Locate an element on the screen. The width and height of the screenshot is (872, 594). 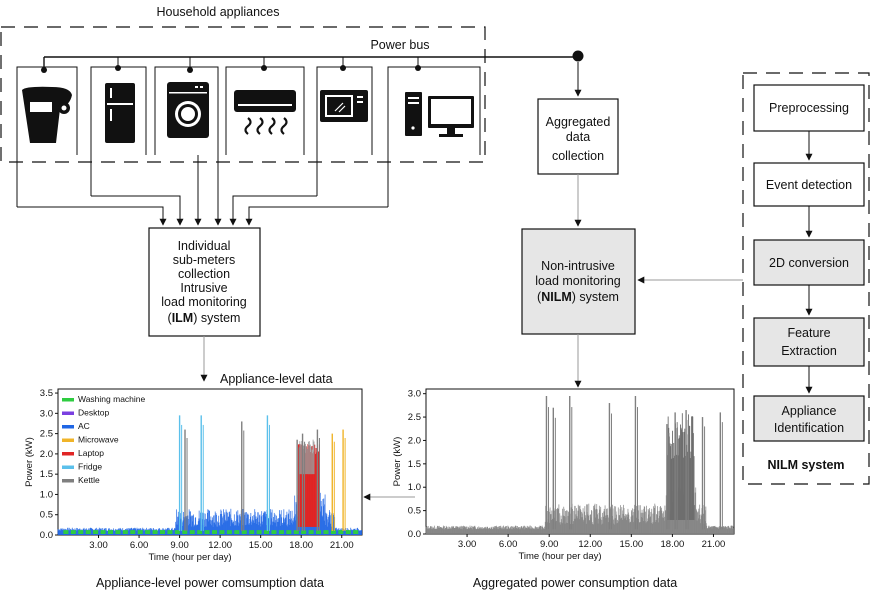
legend-label: Microwave is located at coordinates (98, 440).